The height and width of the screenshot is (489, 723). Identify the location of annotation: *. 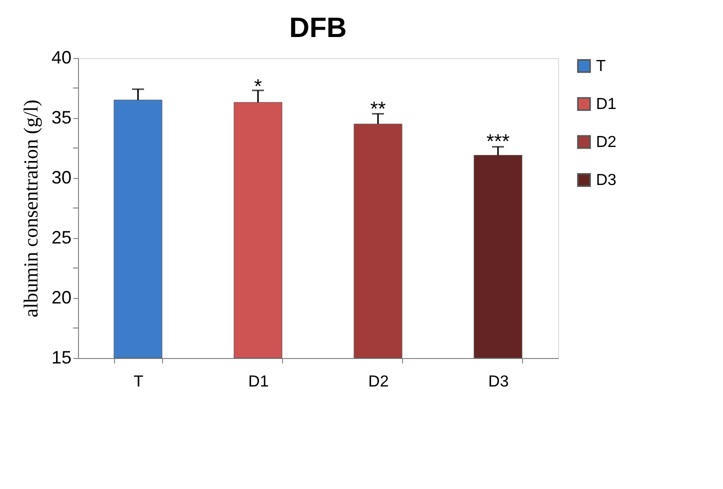
(258, 87).